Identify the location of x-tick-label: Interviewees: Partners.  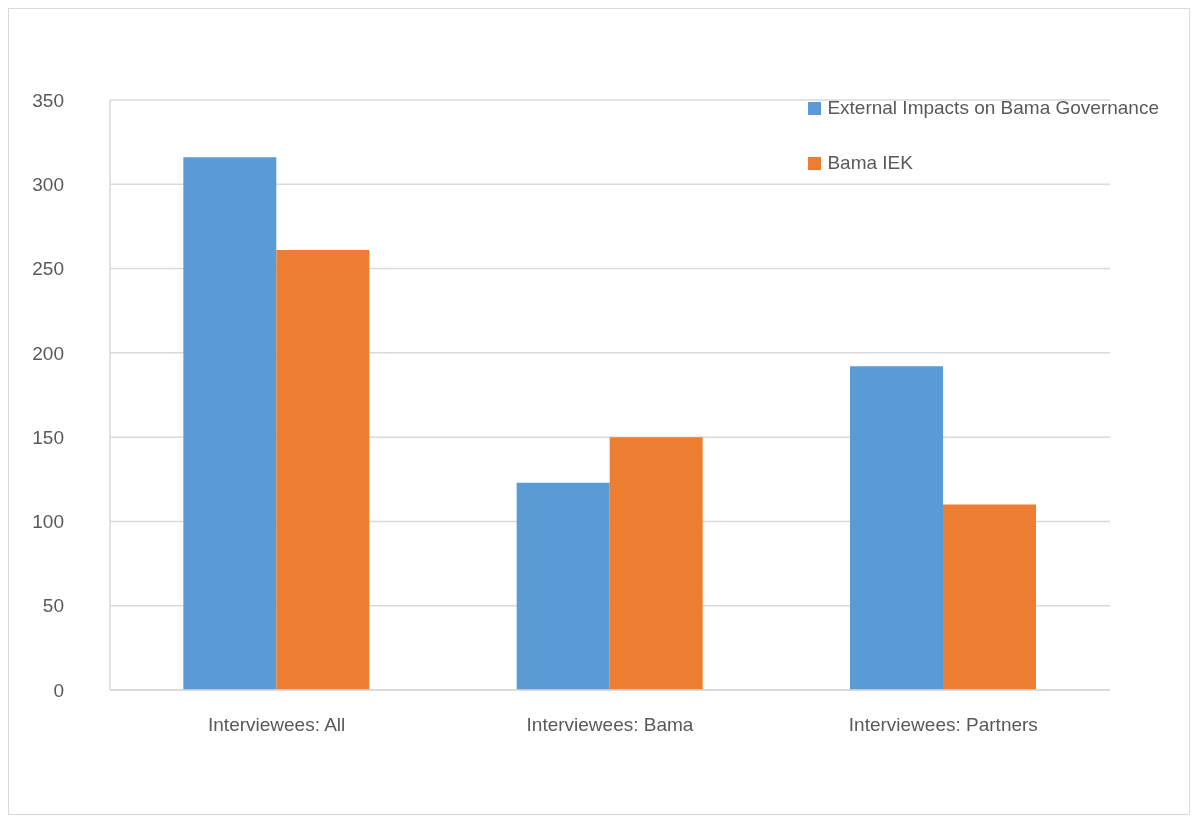
(943, 725).